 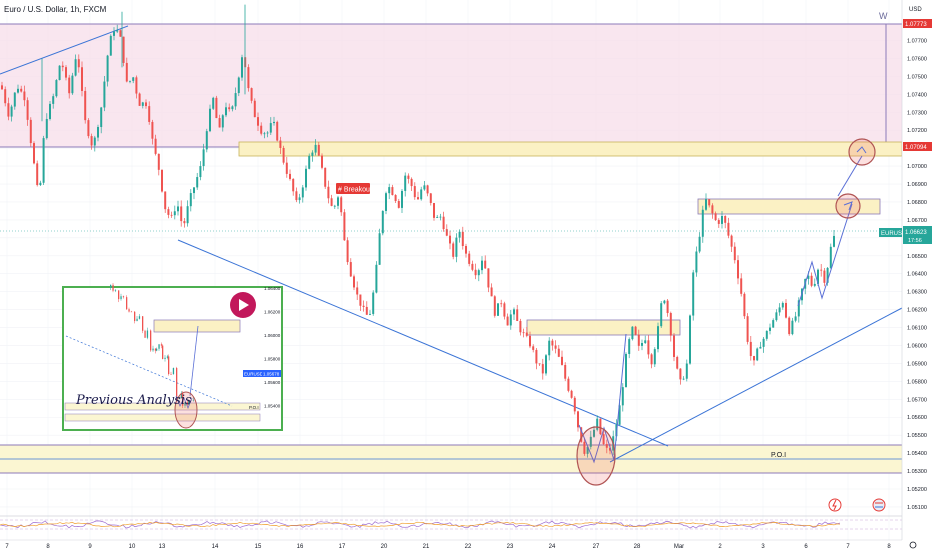 What do you see at coordinates (917, 436) in the screenshot?
I see `price-tick-label: 1.05500` at bounding box center [917, 436].